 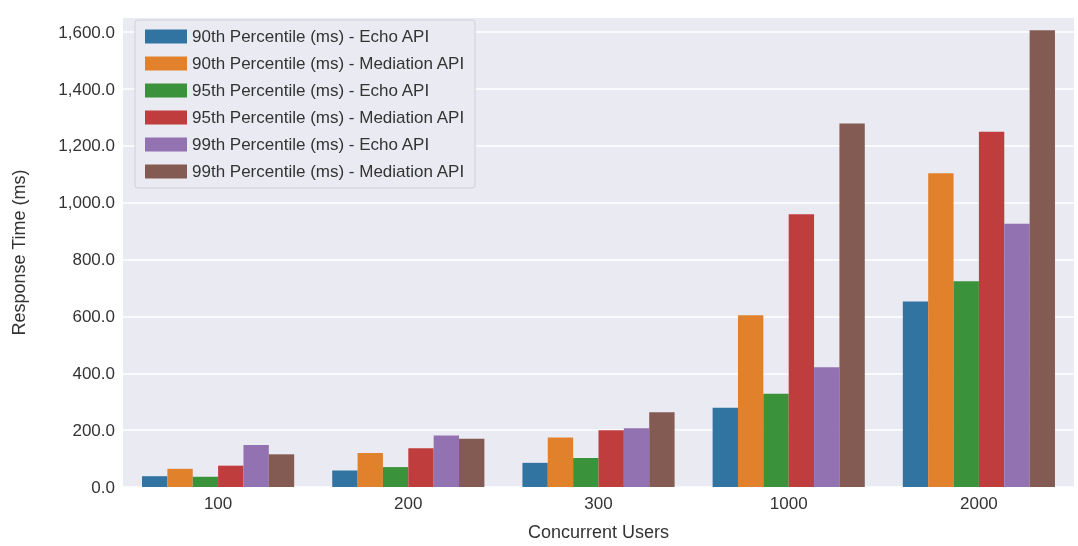 What do you see at coordinates (218, 503) in the screenshot?
I see `x-tick-label: 100` at bounding box center [218, 503].